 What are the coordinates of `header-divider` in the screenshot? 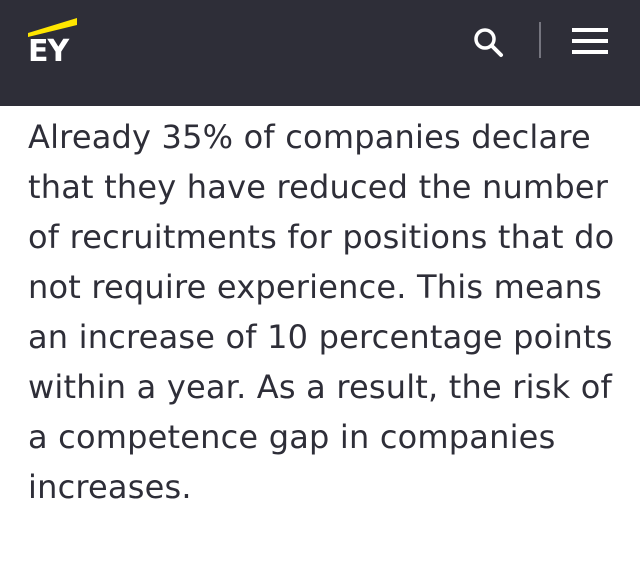 It's located at (540, 40).